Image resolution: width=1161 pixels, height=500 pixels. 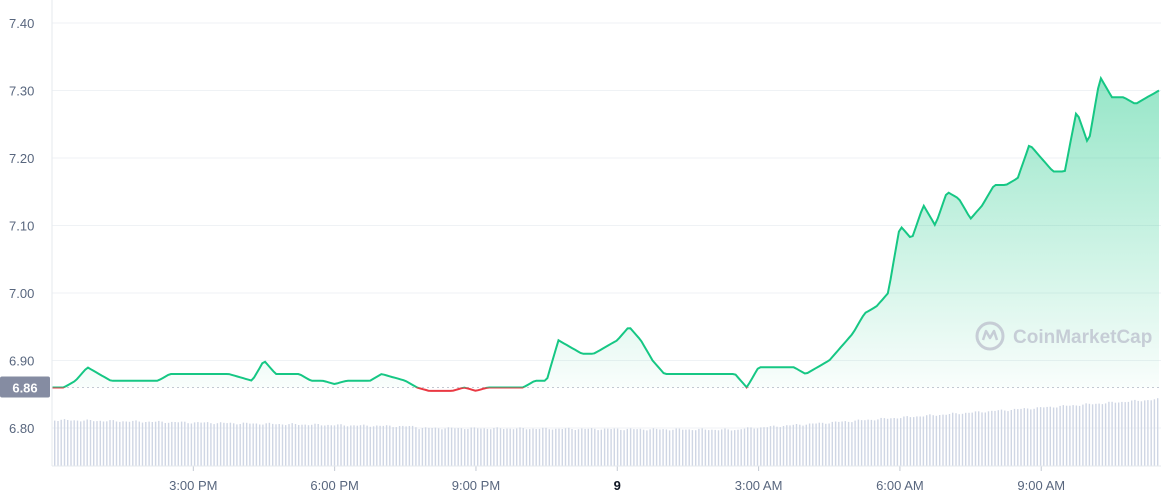 What do you see at coordinates (476, 485) in the screenshot?
I see `x-tick-label: 9:00 PM` at bounding box center [476, 485].